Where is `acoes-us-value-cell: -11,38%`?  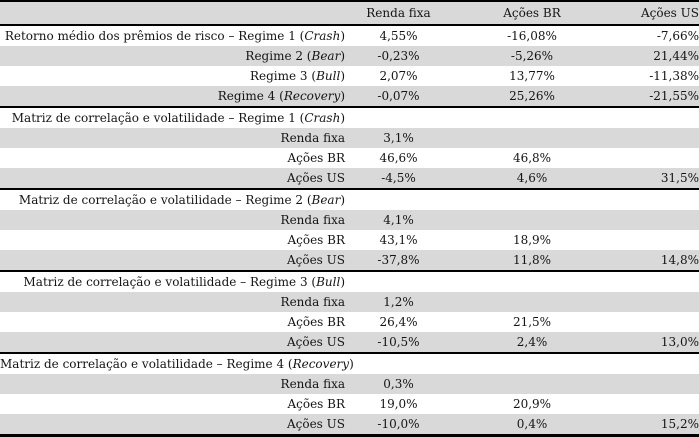 acoes-us-value-cell: -11,38% is located at coordinates (674, 76).